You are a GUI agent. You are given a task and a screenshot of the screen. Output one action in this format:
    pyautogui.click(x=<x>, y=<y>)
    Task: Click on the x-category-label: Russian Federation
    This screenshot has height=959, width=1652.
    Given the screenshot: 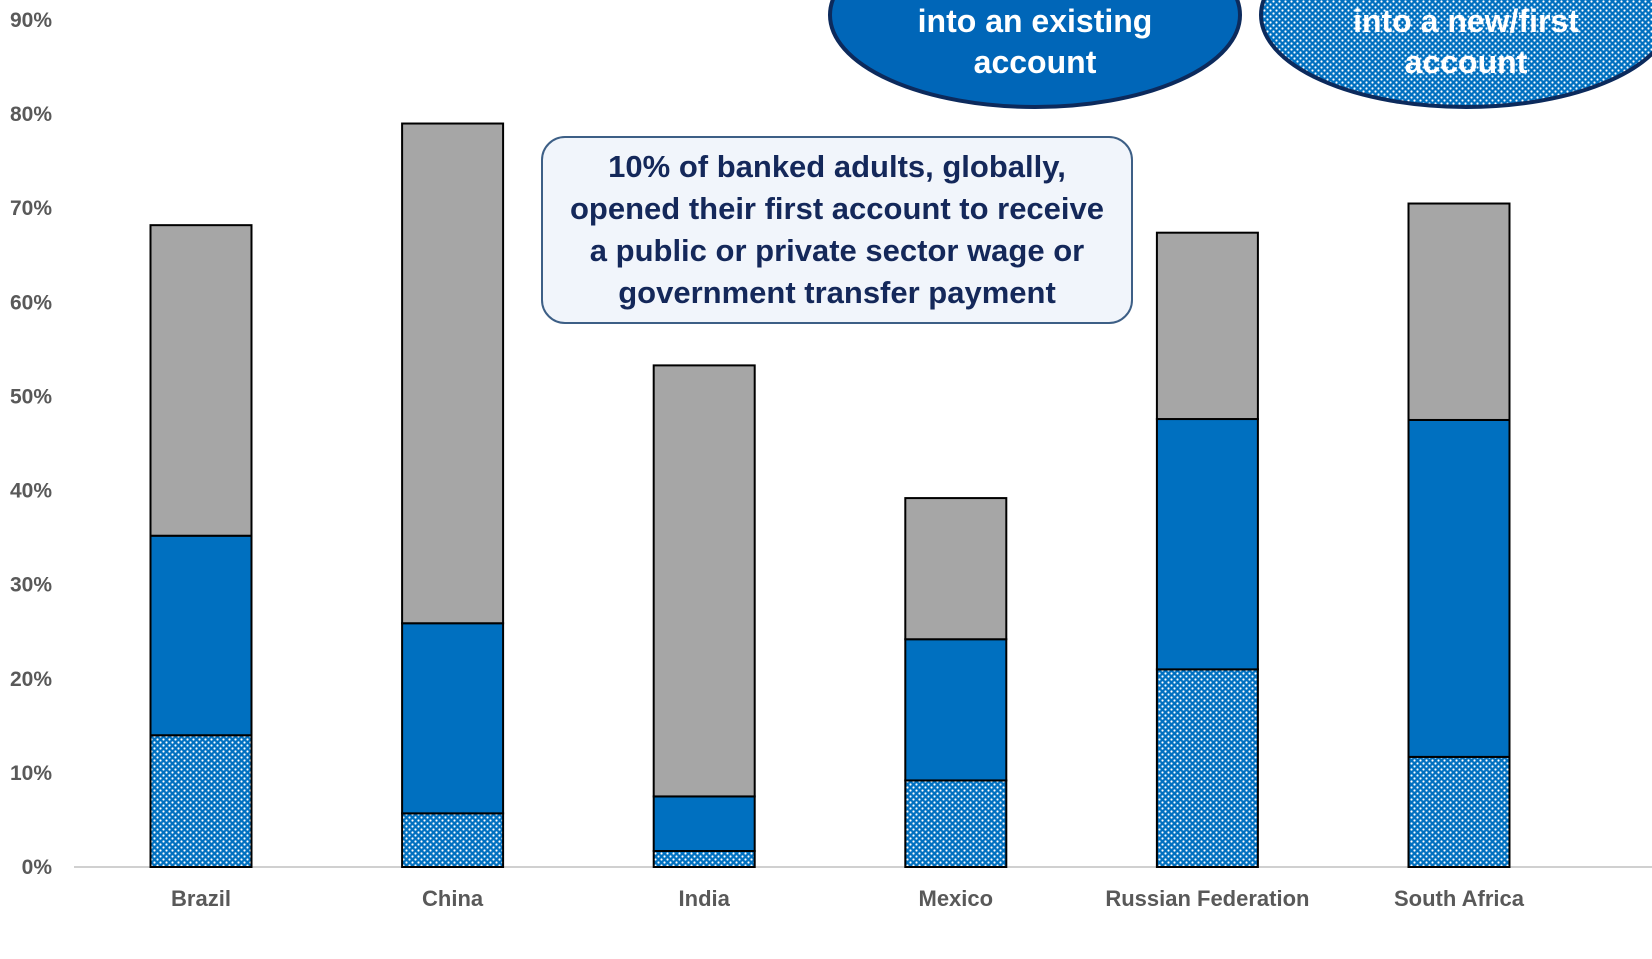 What is the action you would take?
    pyautogui.click(x=1207, y=898)
    